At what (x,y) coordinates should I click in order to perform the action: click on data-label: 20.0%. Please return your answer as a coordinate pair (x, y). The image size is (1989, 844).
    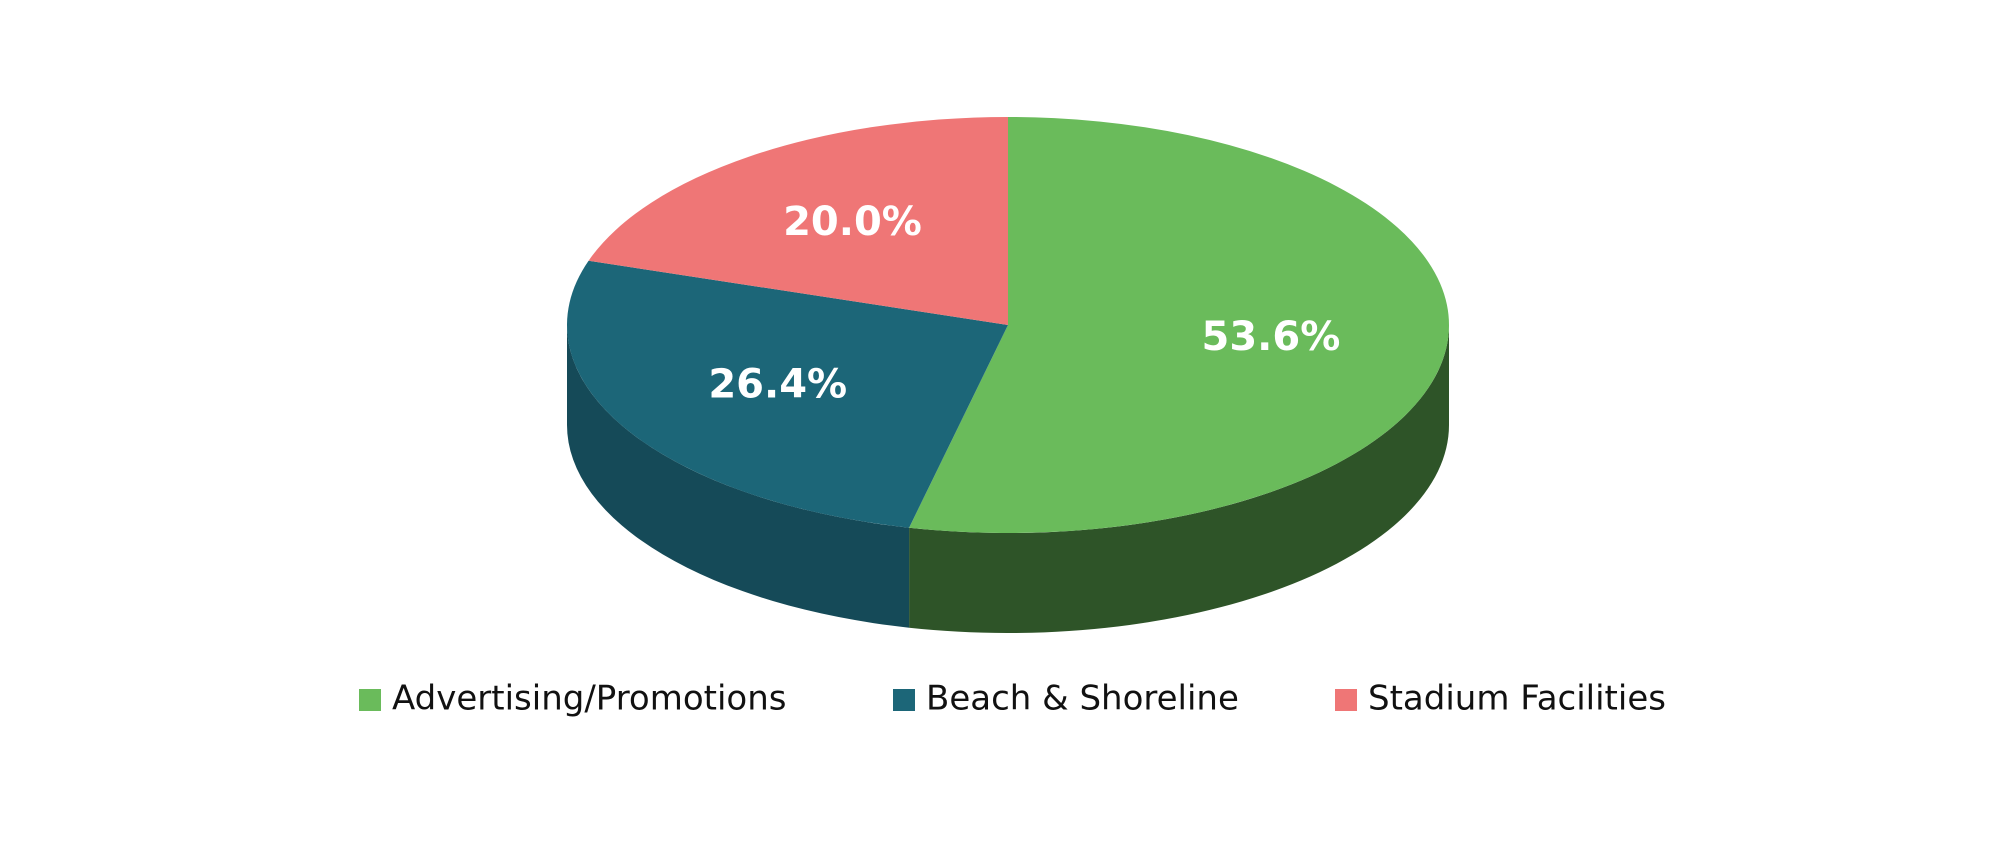
    Looking at the image, I should click on (852, 222).